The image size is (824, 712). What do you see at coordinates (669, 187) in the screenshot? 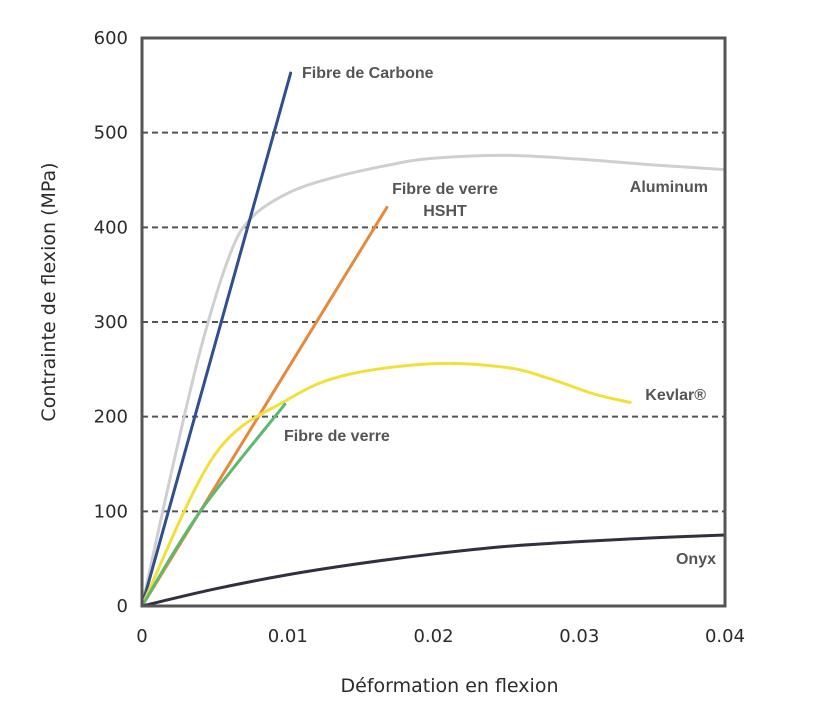
I see `series-label-aluminum: Aluminum` at bounding box center [669, 187].